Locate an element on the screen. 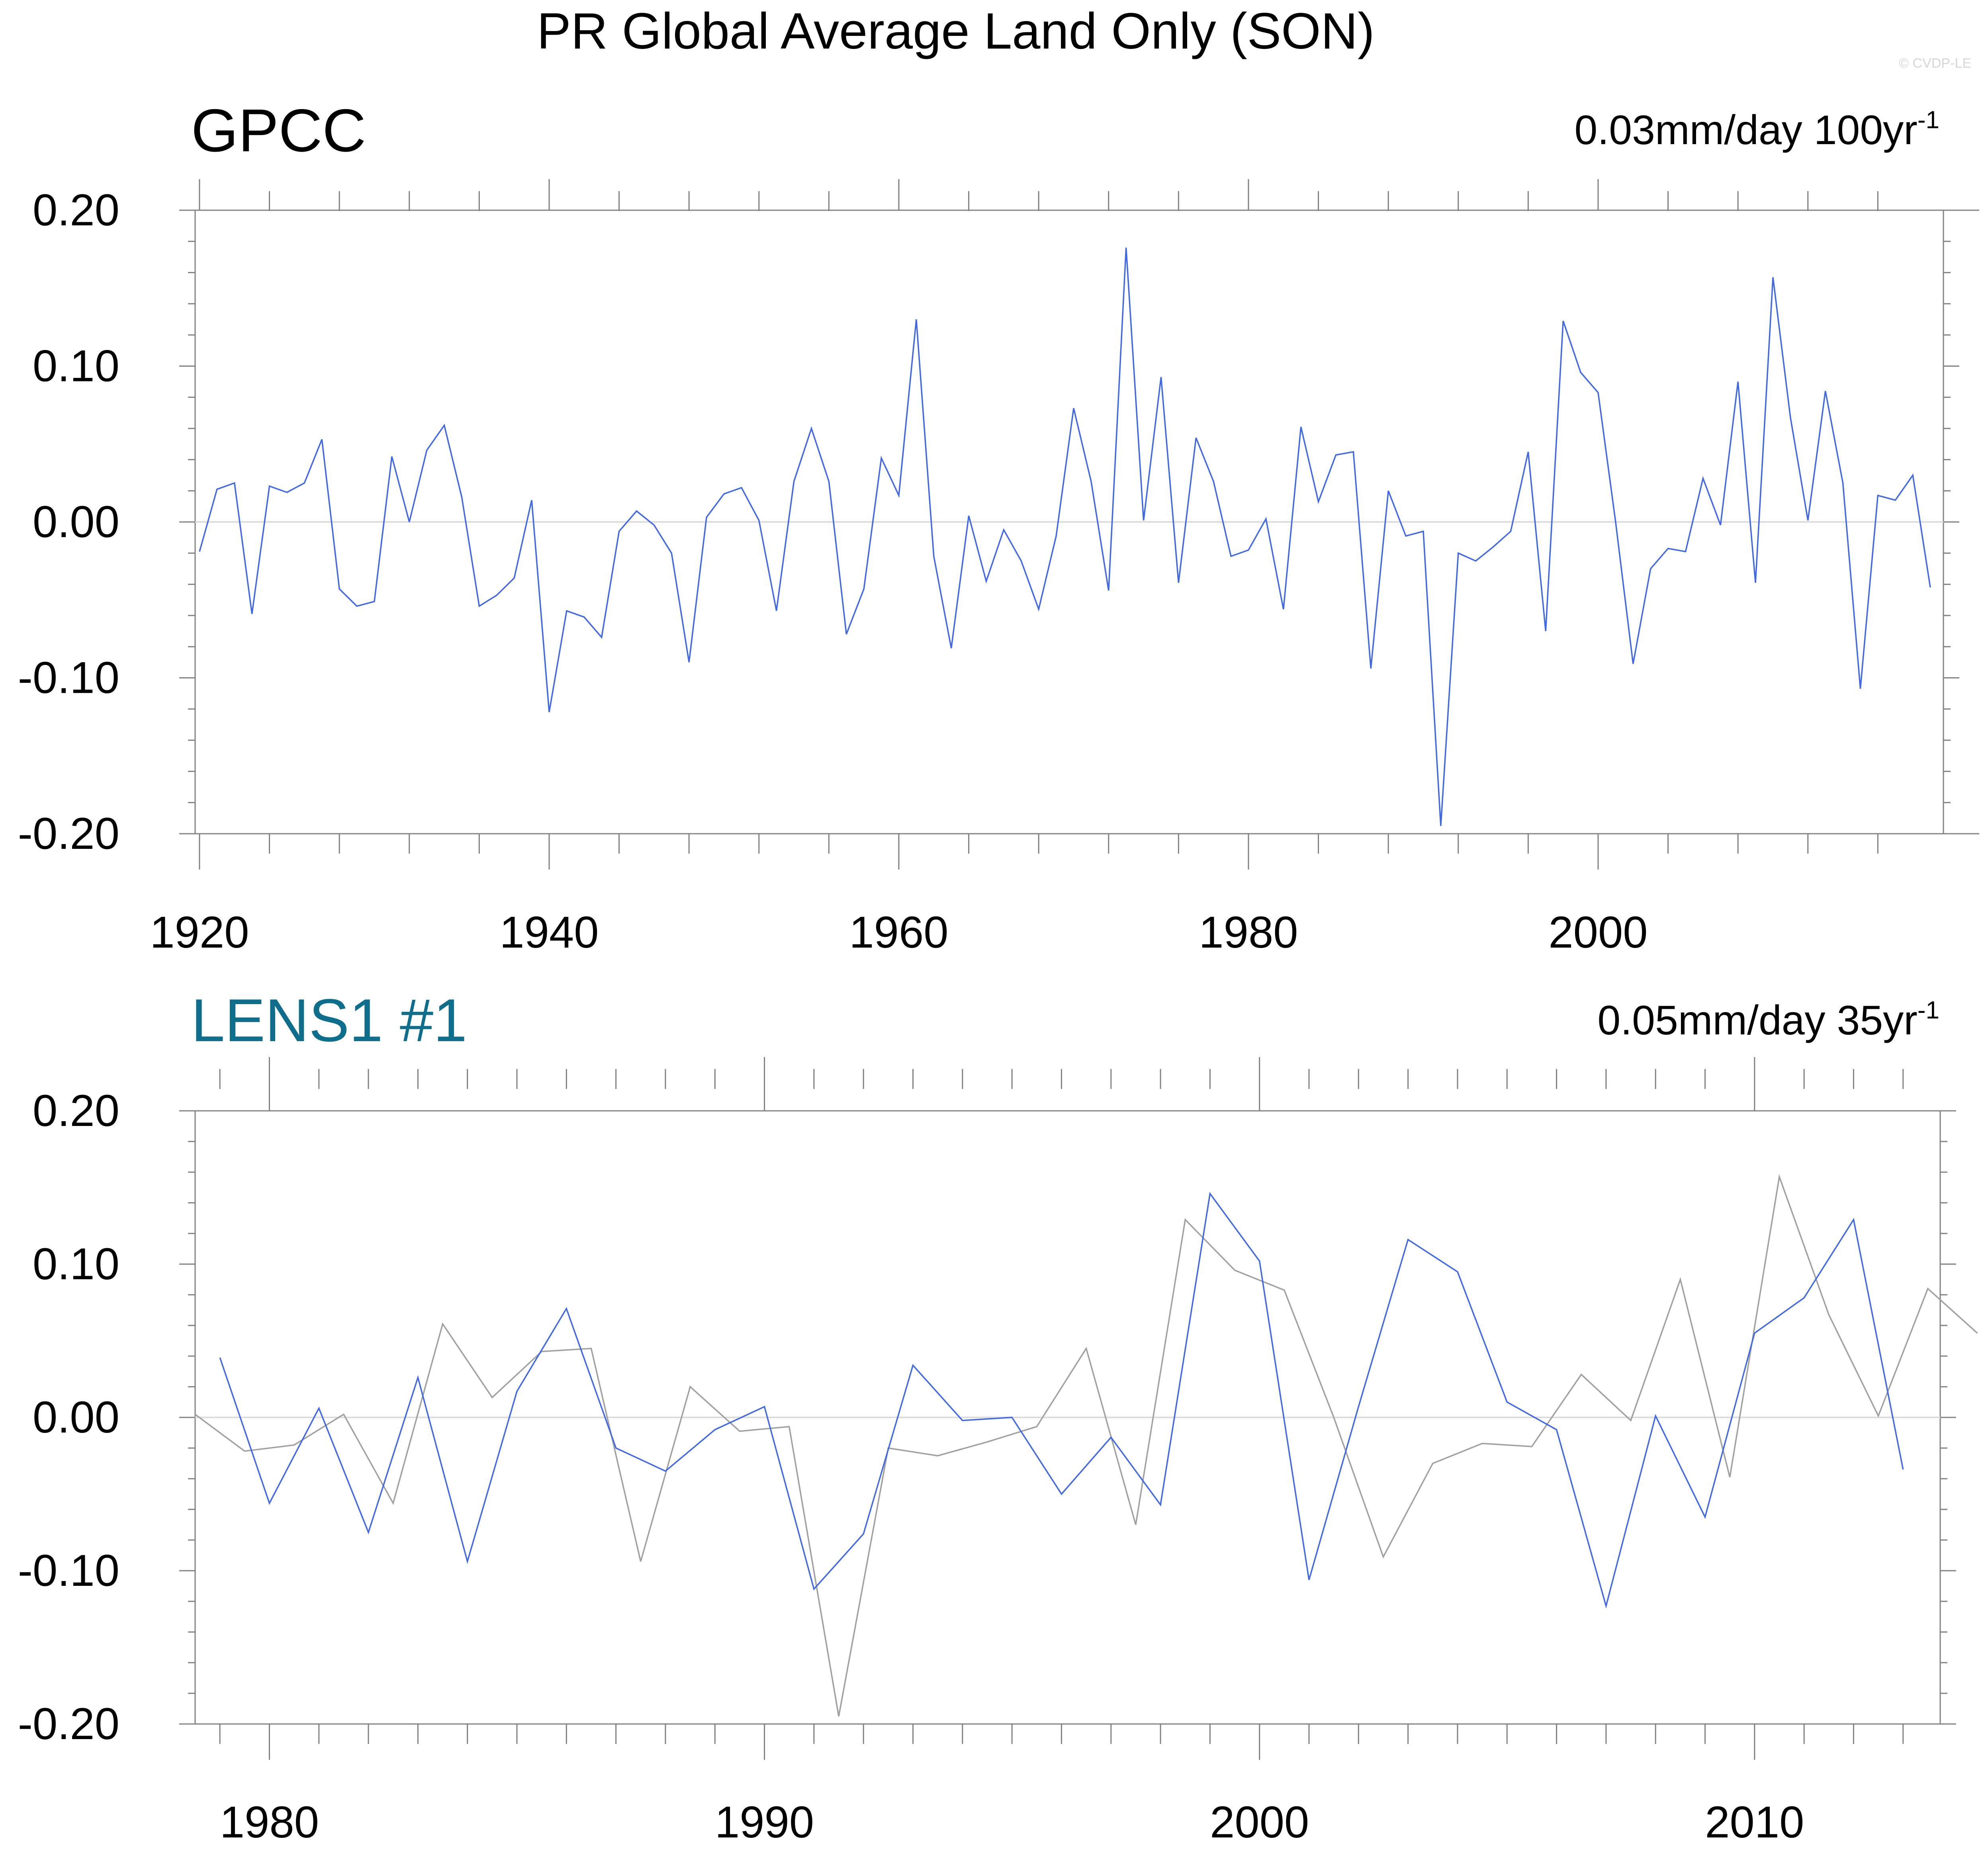  panel1-trend: 0.03mm/day 100yr-1 is located at coordinates (1757, 129).